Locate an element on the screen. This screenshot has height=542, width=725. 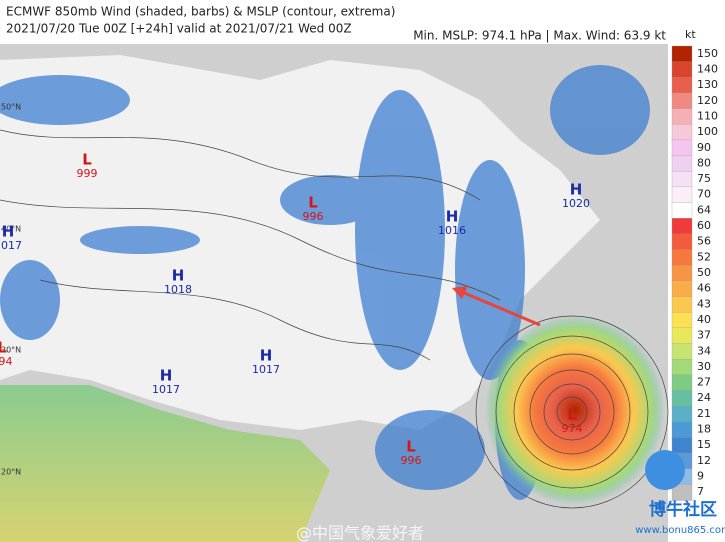
wind-shading-south is located at coordinates (165, 463).